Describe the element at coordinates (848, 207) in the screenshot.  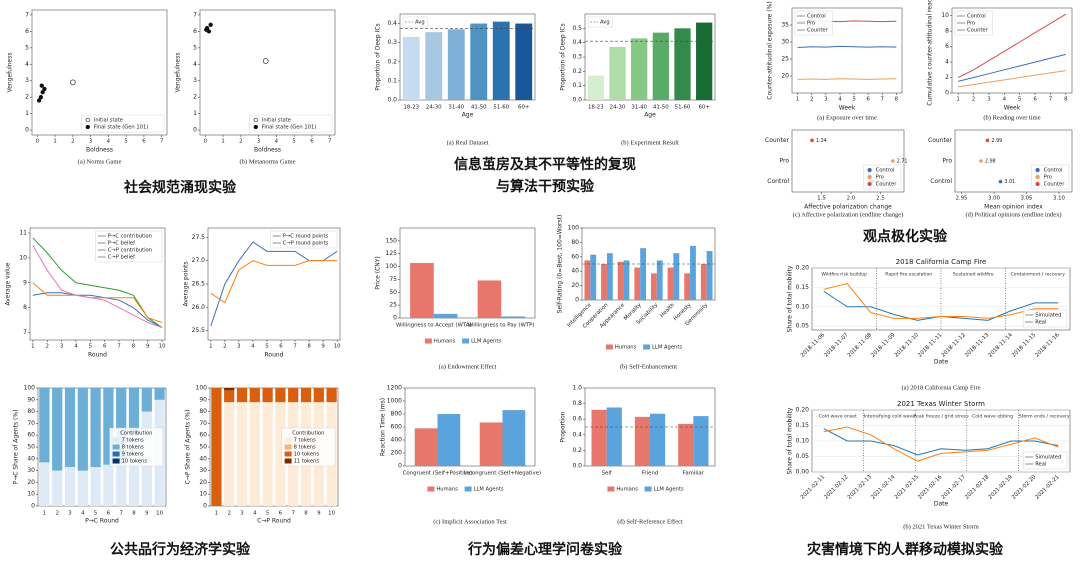
I see `axis-label: Affective polarization change` at that location.